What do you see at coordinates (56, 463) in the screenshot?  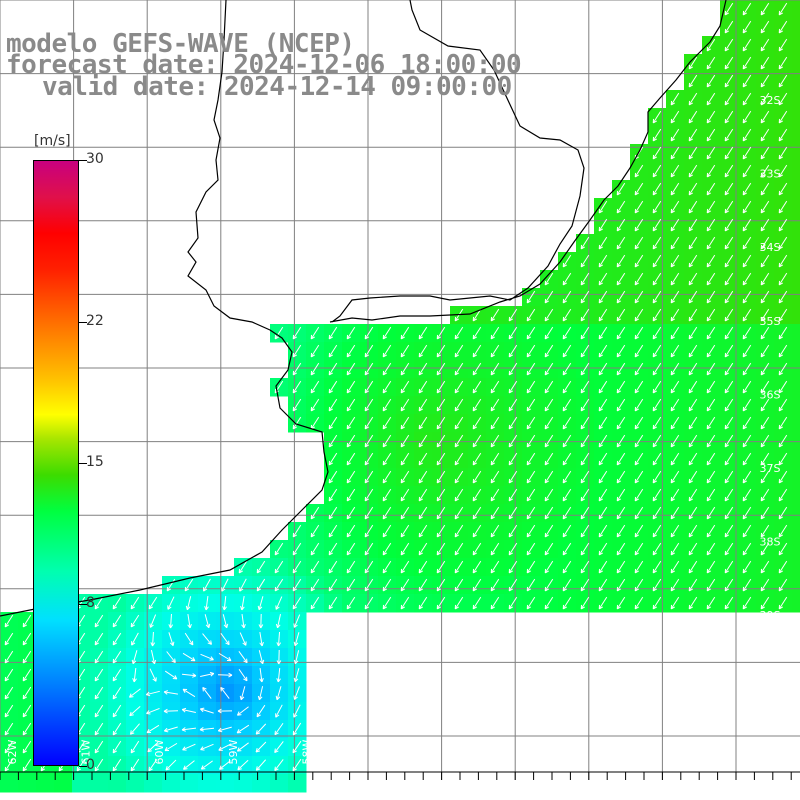 I see `colorbar` at bounding box center [56, 463].